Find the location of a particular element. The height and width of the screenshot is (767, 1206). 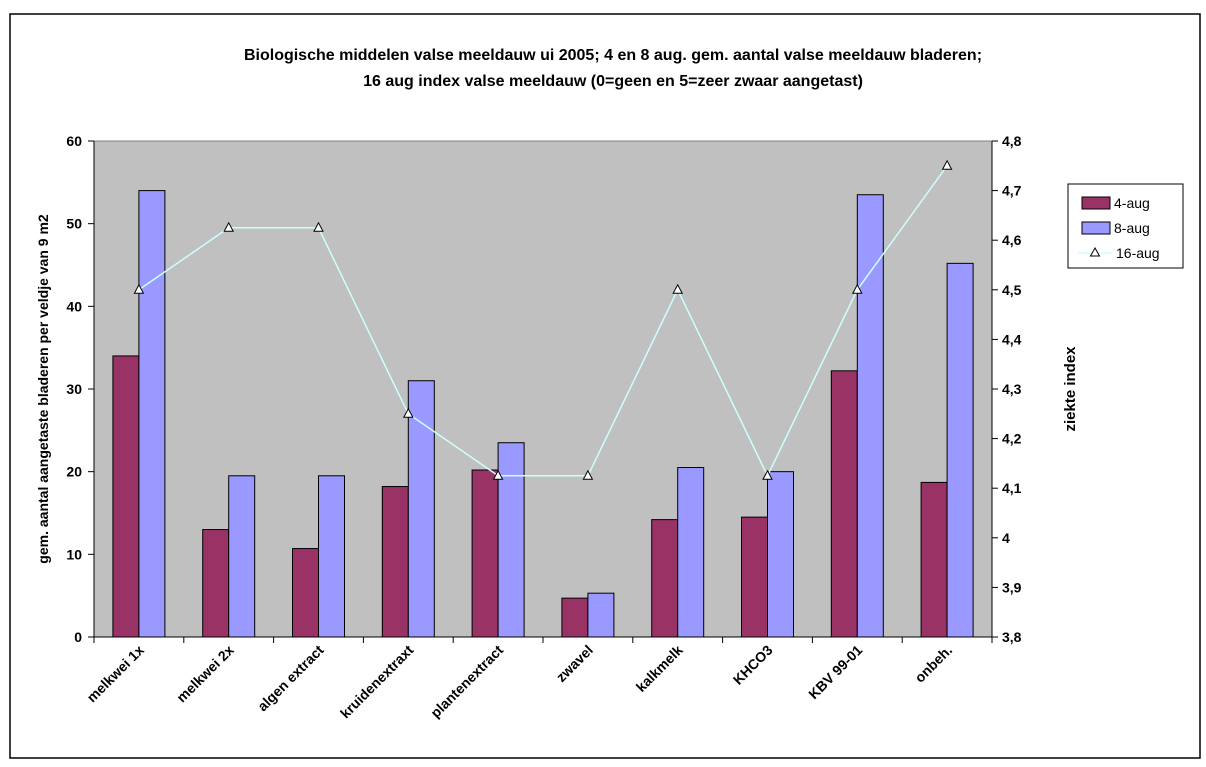

legend-label-8-aug: 8-aug is located at coordinates (1132, 228).